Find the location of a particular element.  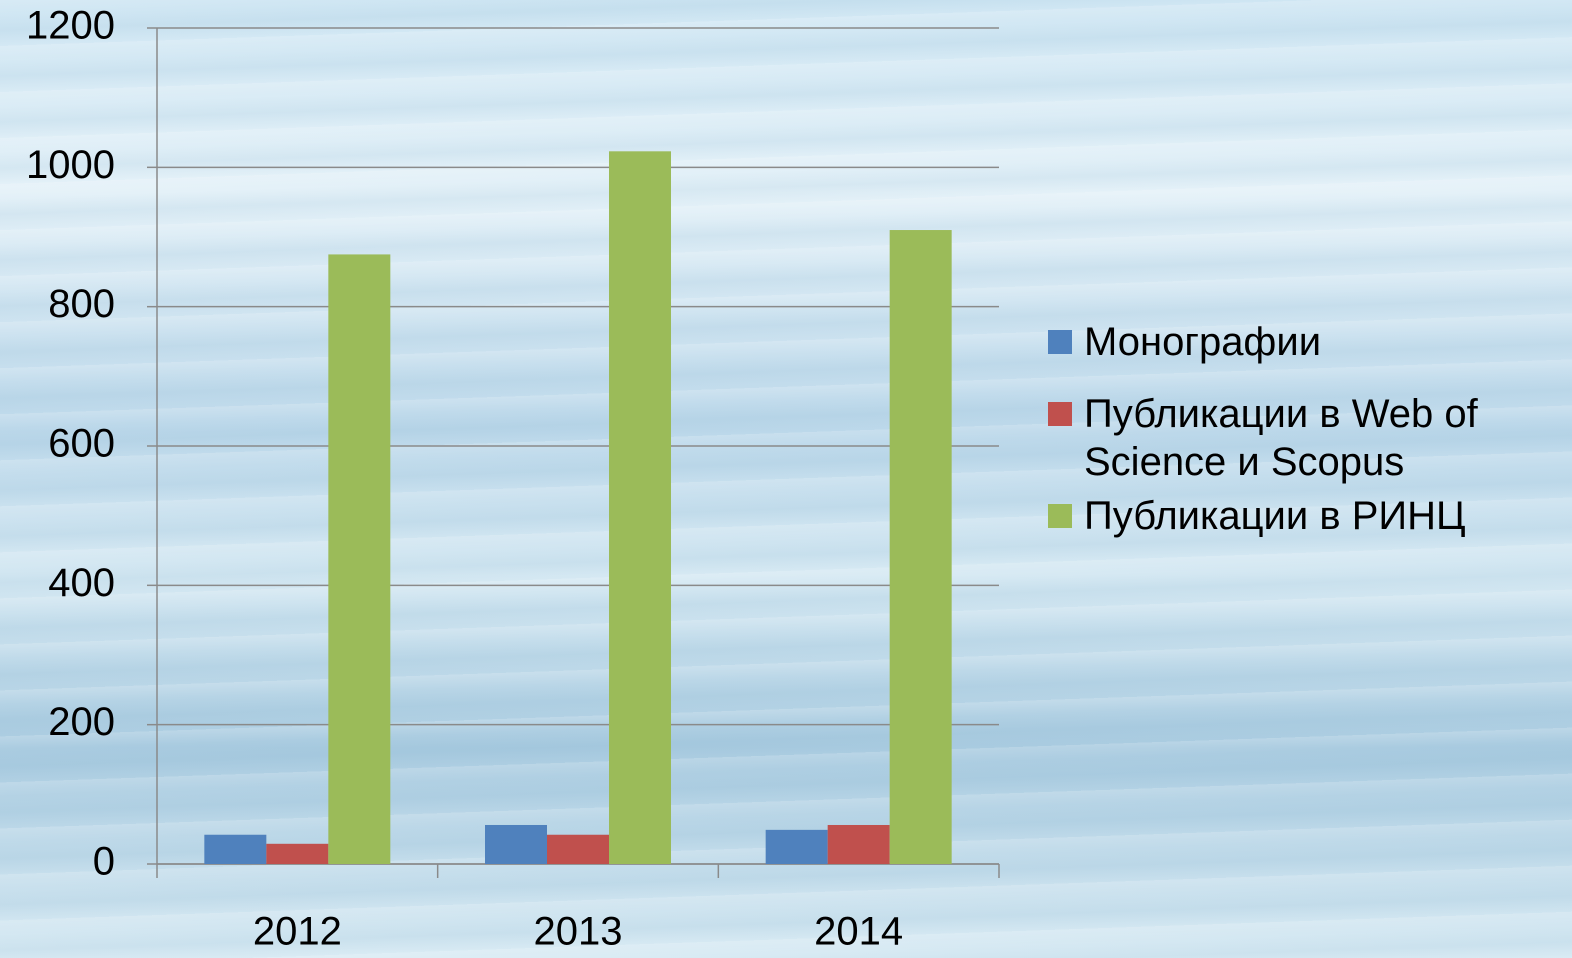

y-tick-label: 400 is located at coordinates (81, 583).